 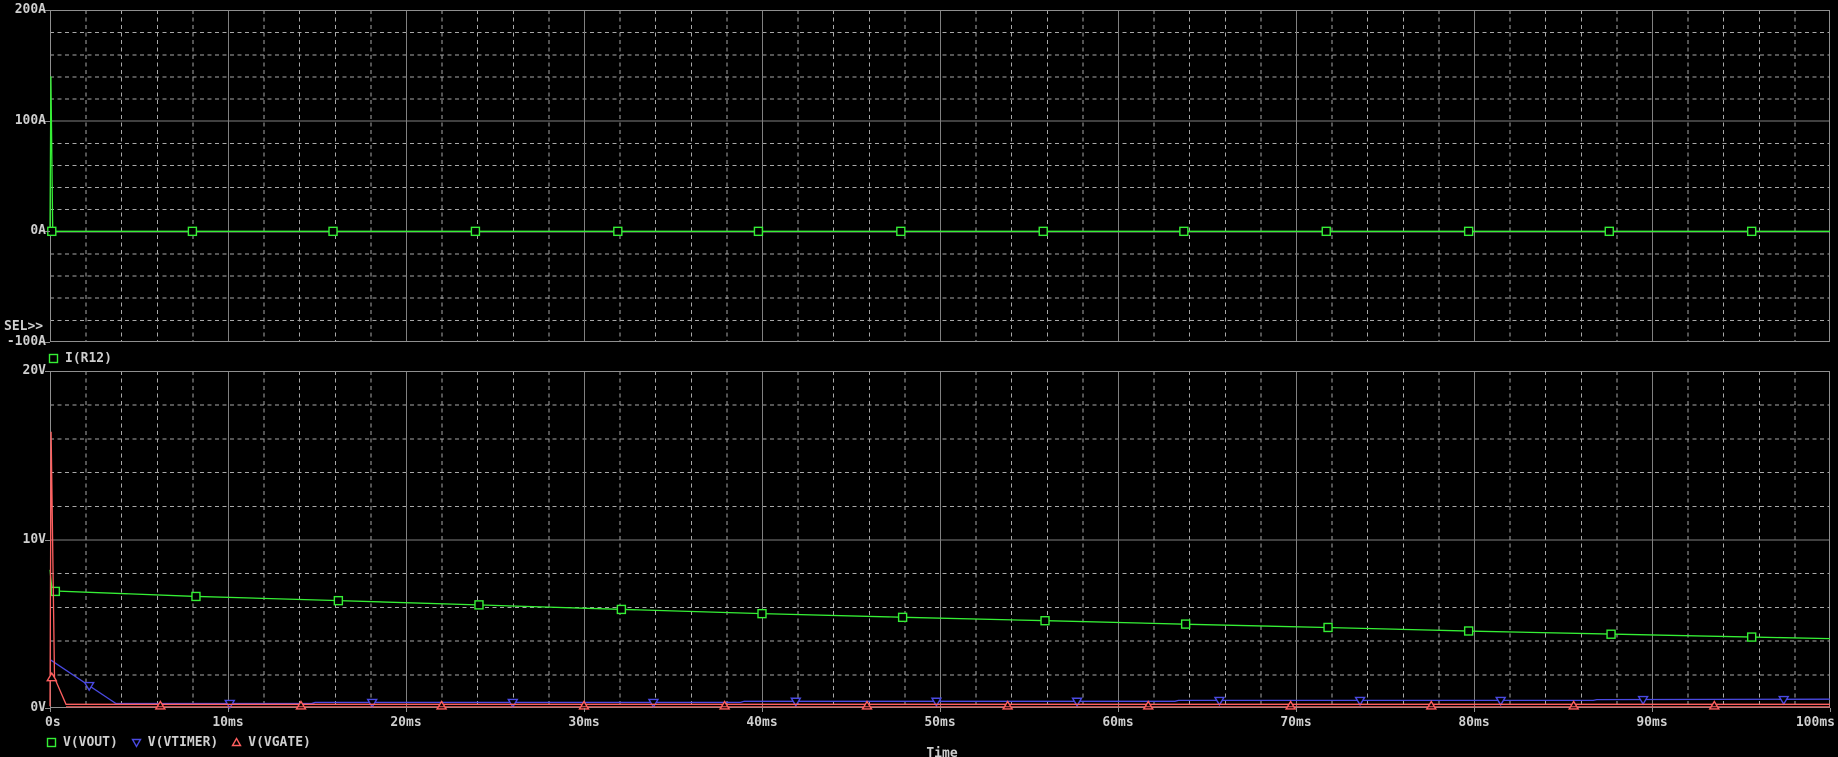 I want to click on triangle-down-marker-icon, so click(x=136, y=743).